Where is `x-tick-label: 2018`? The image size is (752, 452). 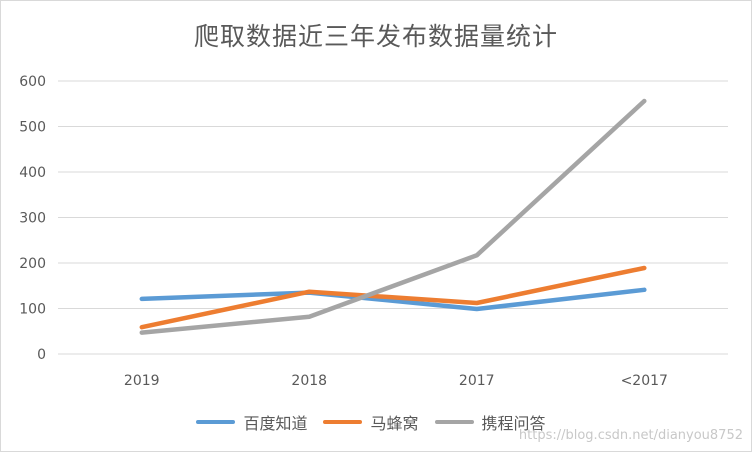
x-tick-label: 2018 is located at coordinates (309, 381).